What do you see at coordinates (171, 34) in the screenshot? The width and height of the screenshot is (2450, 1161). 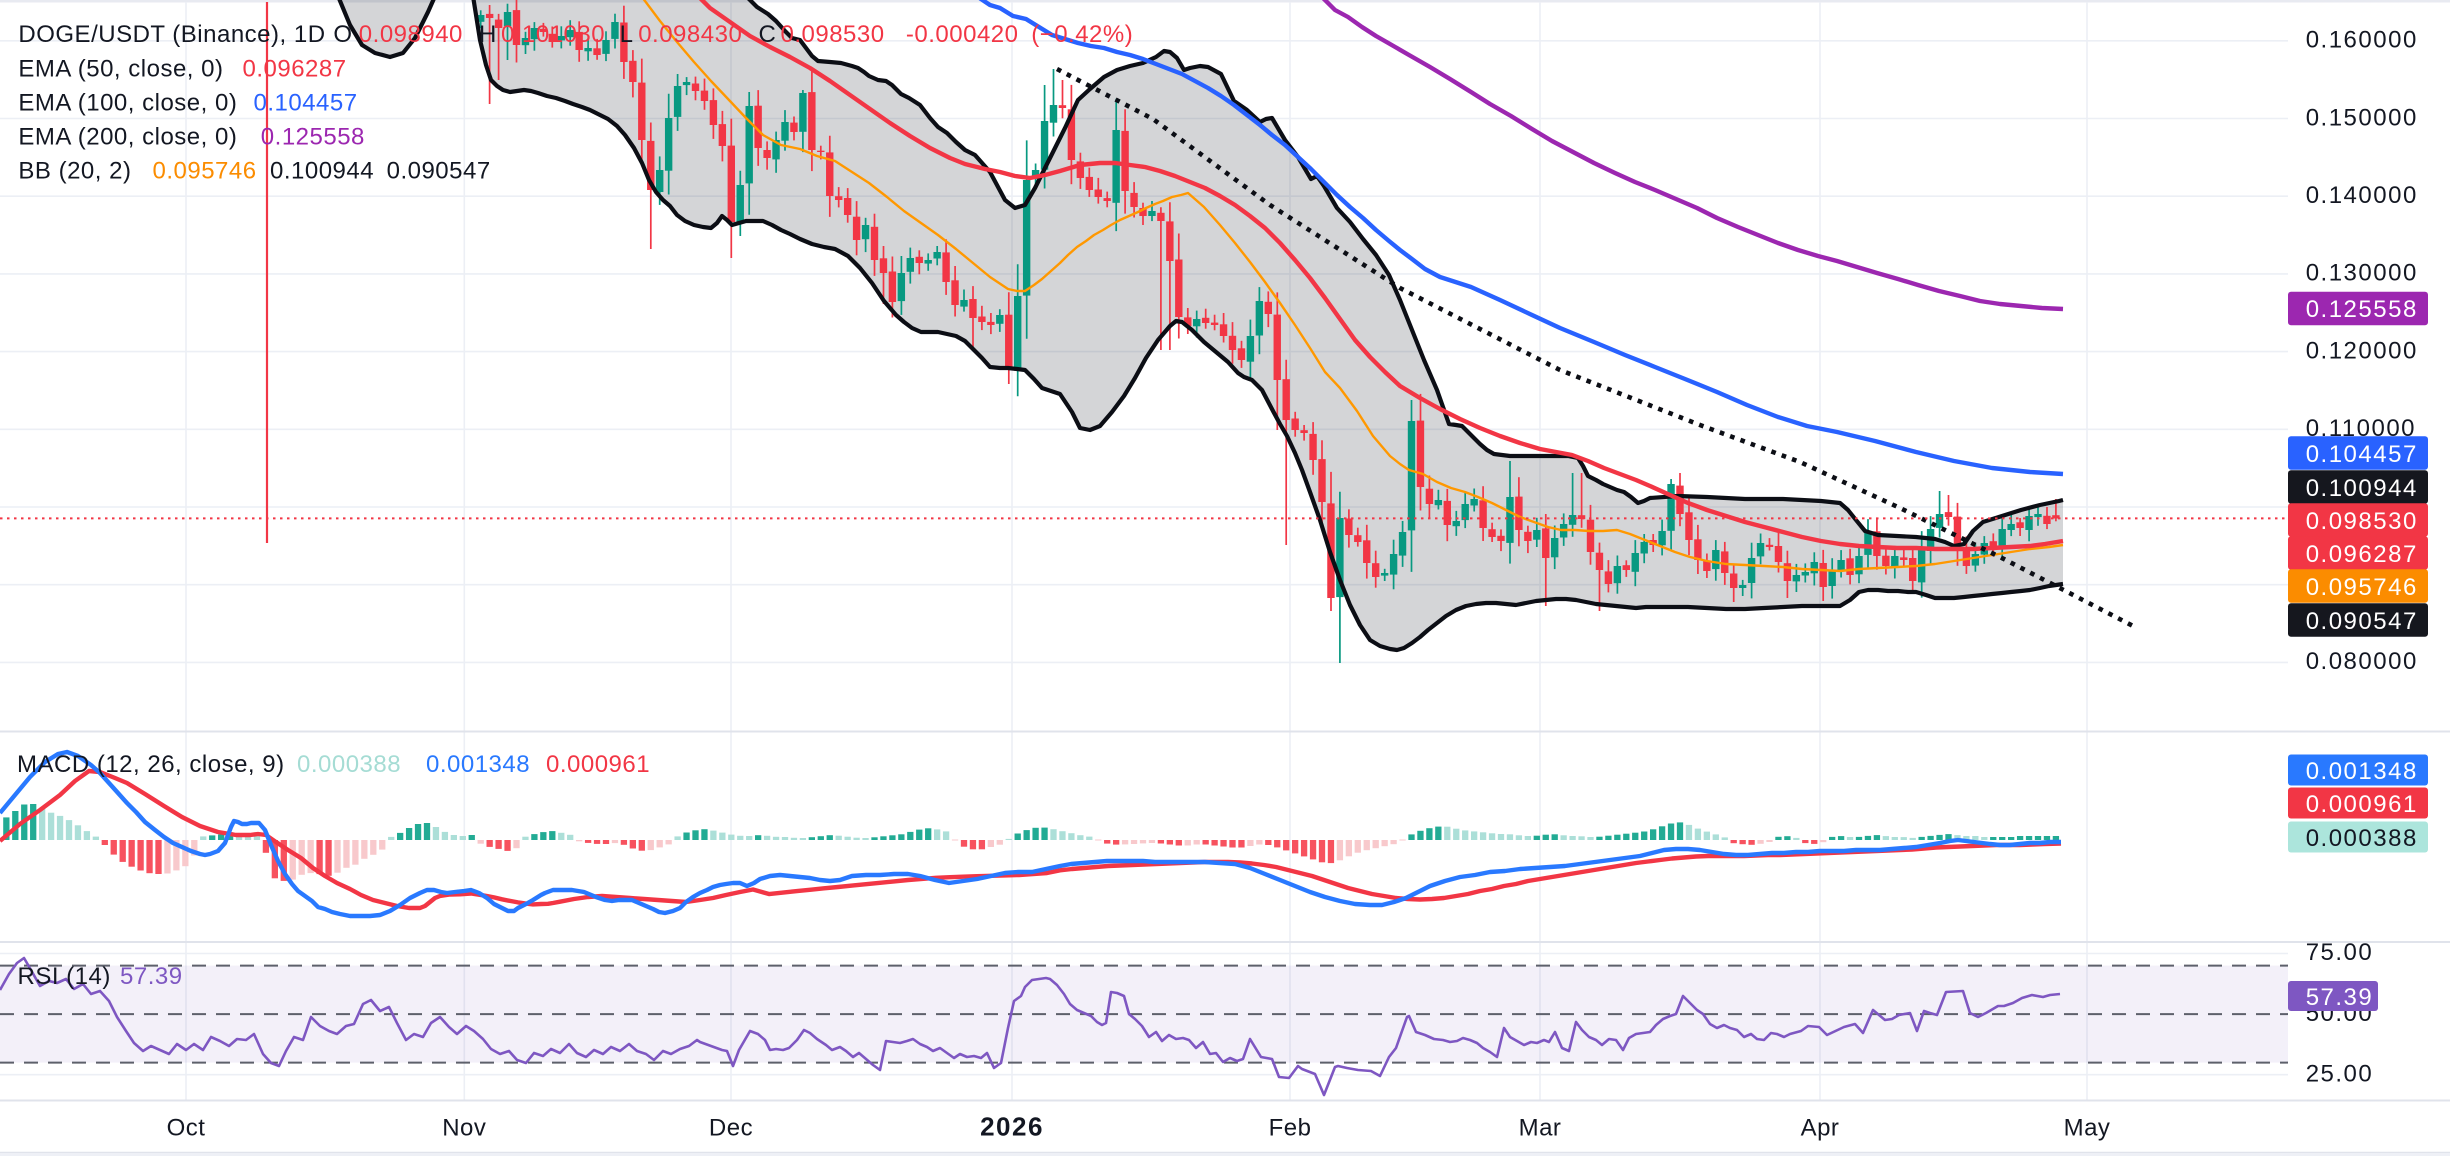 I see `svg-text: DOGE/USDT (Binance), 1D` at bounding box center [171, 34].